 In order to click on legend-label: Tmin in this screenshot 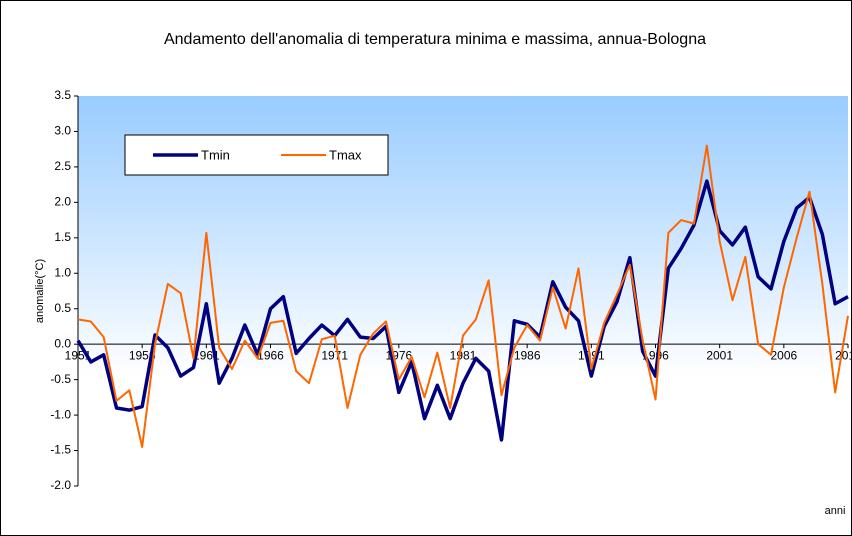, I will do `click(215, 154)`.